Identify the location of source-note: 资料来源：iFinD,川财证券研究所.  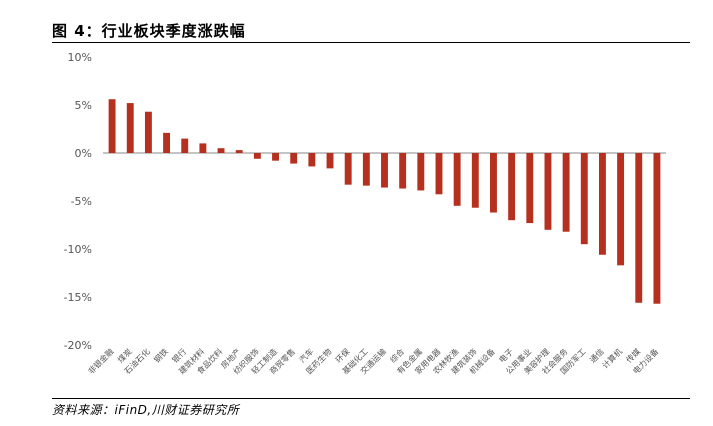
(146, 410).